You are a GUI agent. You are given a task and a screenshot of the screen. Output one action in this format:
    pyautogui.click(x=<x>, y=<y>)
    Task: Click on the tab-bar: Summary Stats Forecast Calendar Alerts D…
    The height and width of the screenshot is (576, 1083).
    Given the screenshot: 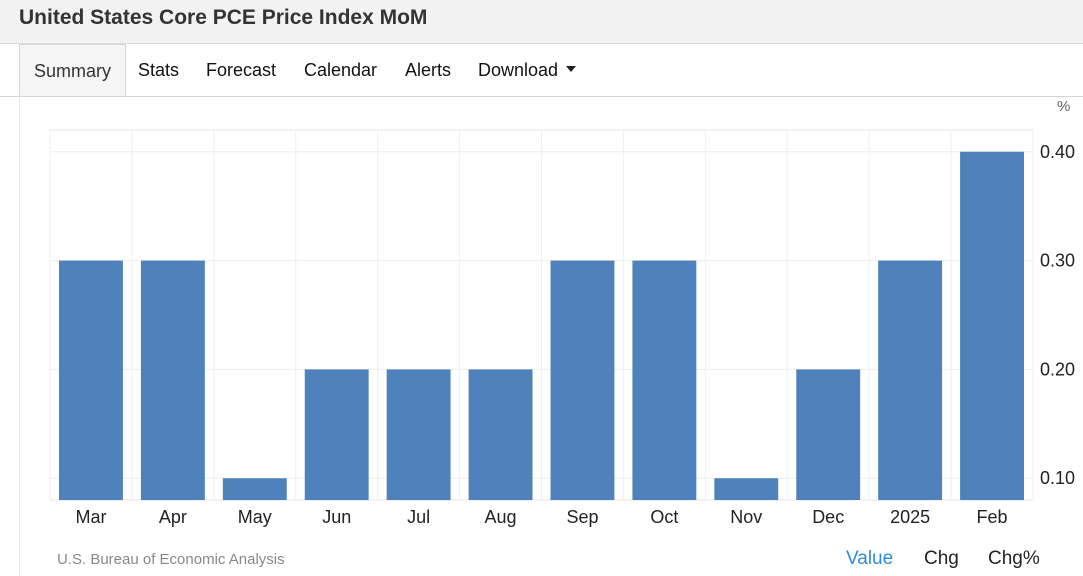 What is the action you would take?
    pyautogui.click(x=541, y=70)
    